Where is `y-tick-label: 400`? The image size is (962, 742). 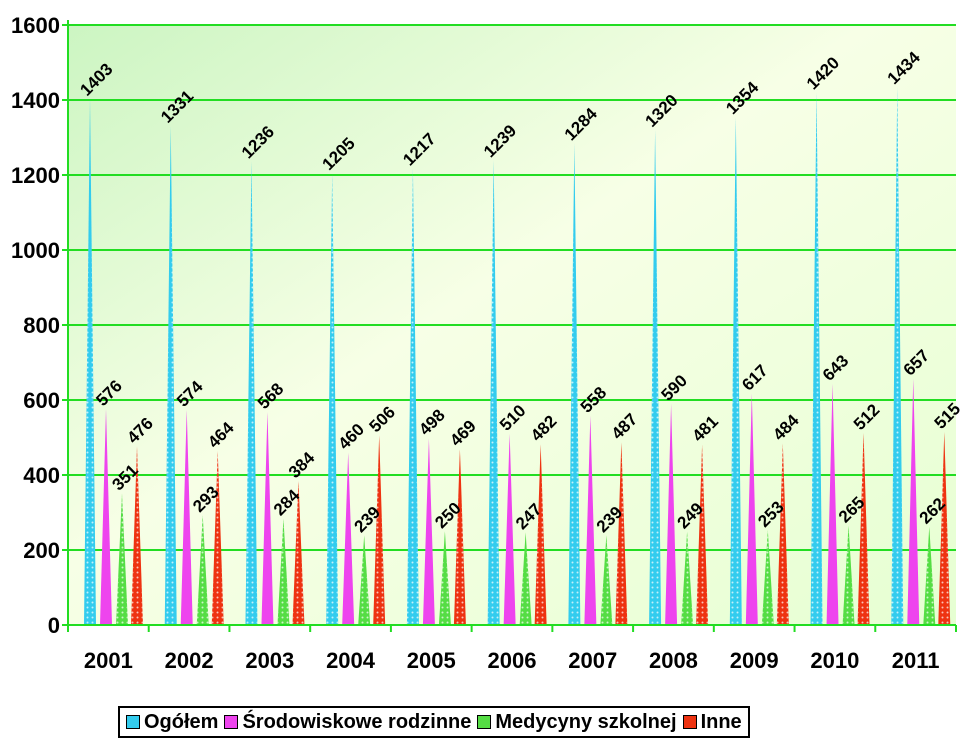
y-tick-label: 400 is located at coordinates (41, 475).